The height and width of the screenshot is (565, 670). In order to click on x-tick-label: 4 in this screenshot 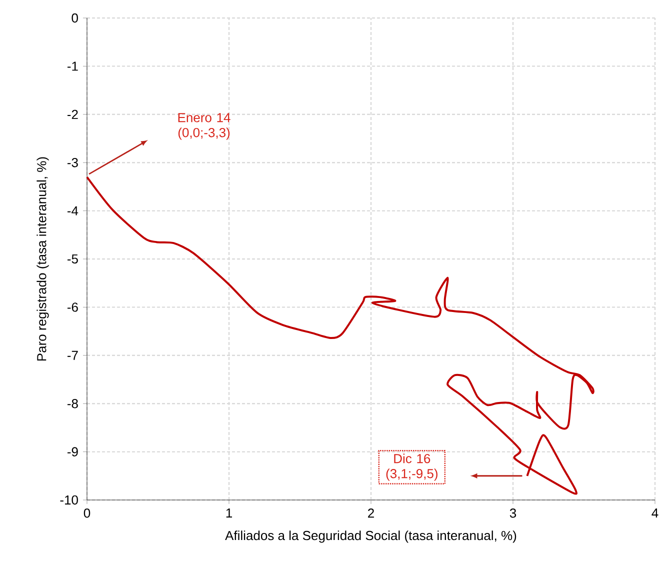, I will do `click(655, 513)`.